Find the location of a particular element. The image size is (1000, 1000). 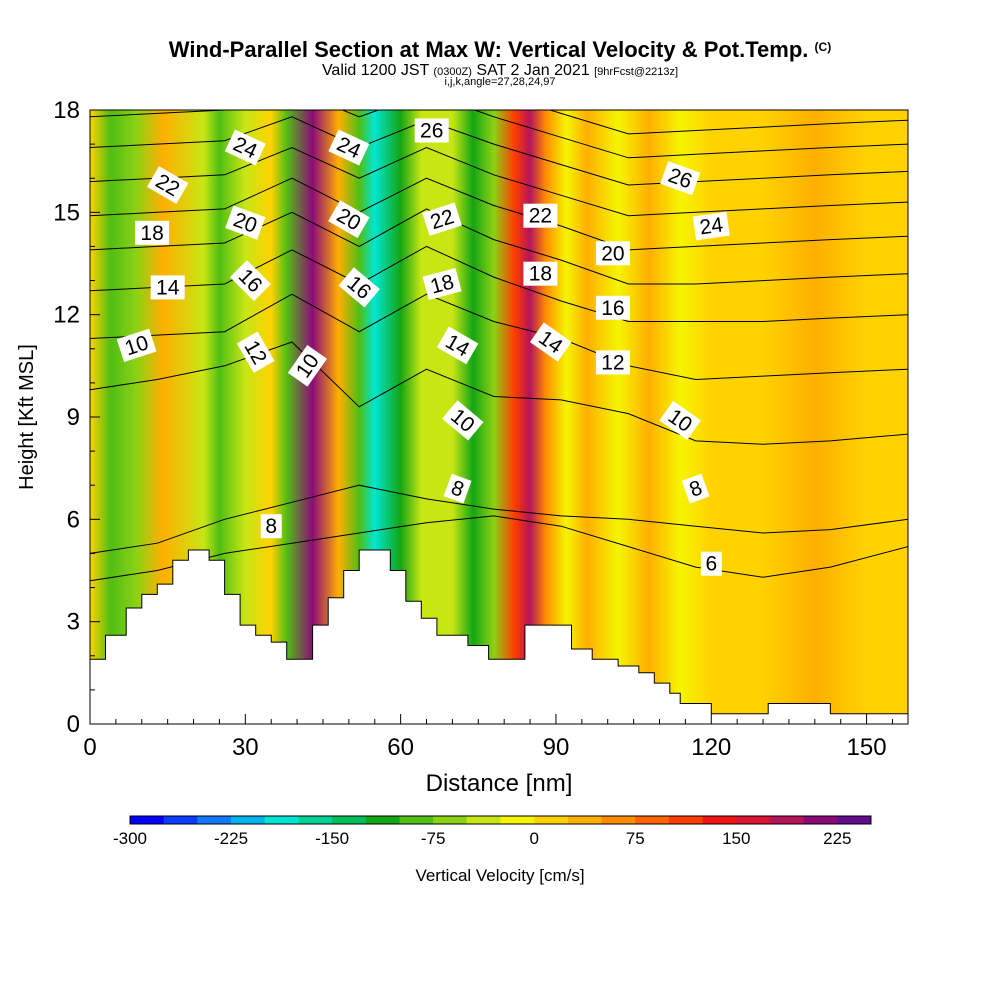

x-tick-label: 150 is located at coordinates (867, 747).